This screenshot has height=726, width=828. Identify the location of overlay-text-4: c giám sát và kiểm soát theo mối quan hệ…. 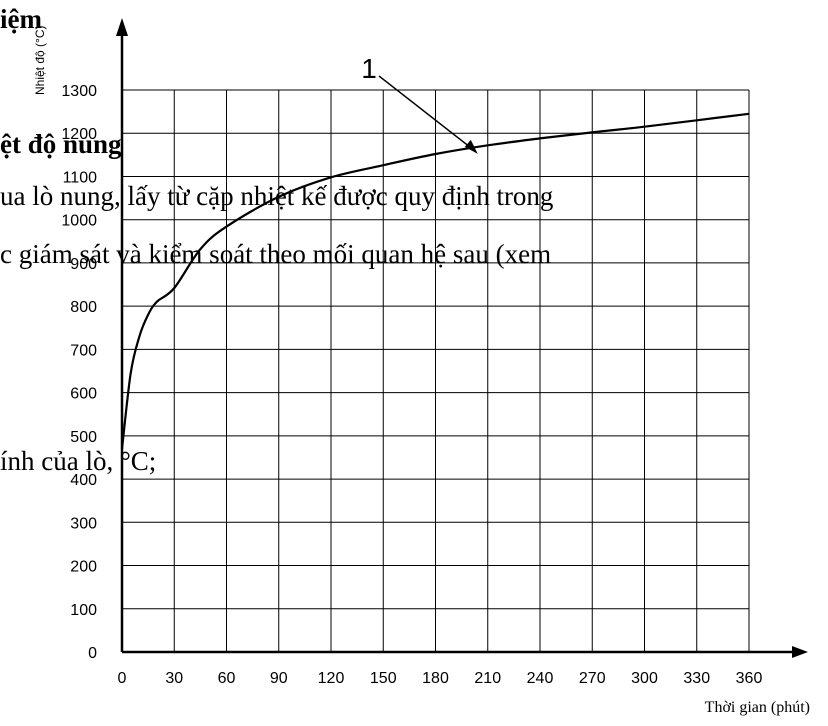
(275, 254).